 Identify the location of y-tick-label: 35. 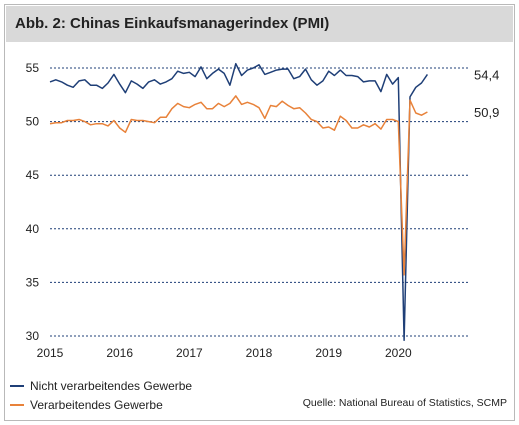
(33, 282).